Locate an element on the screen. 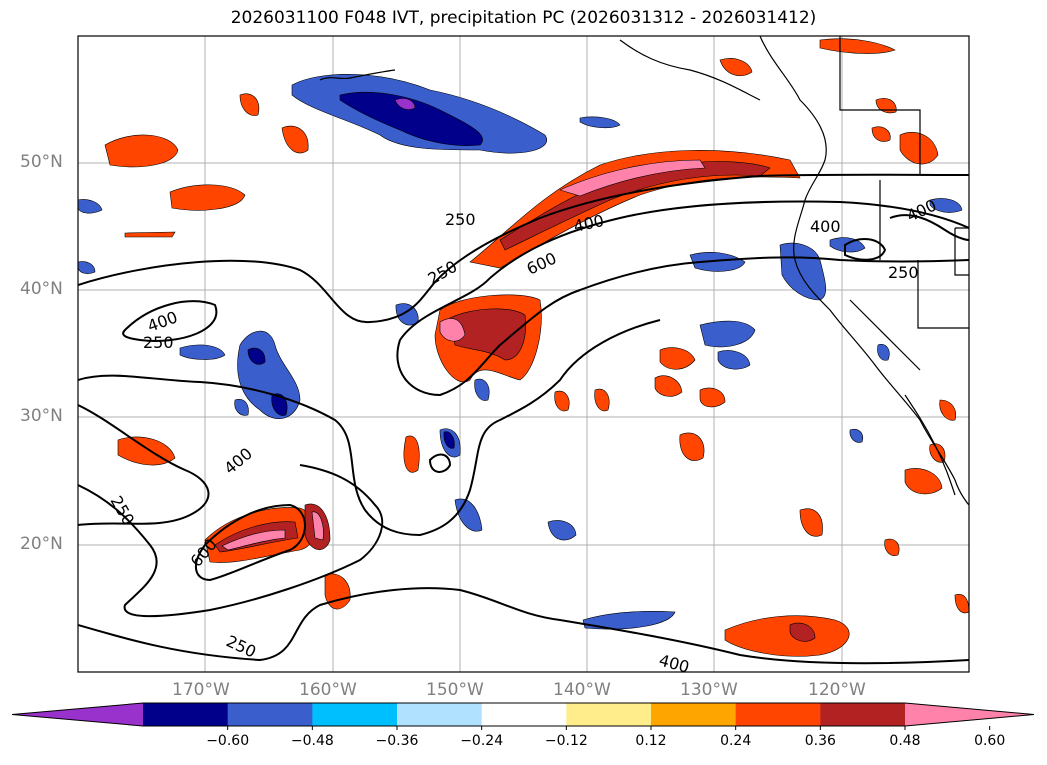  colorbar is located at coordinates (523, 716).